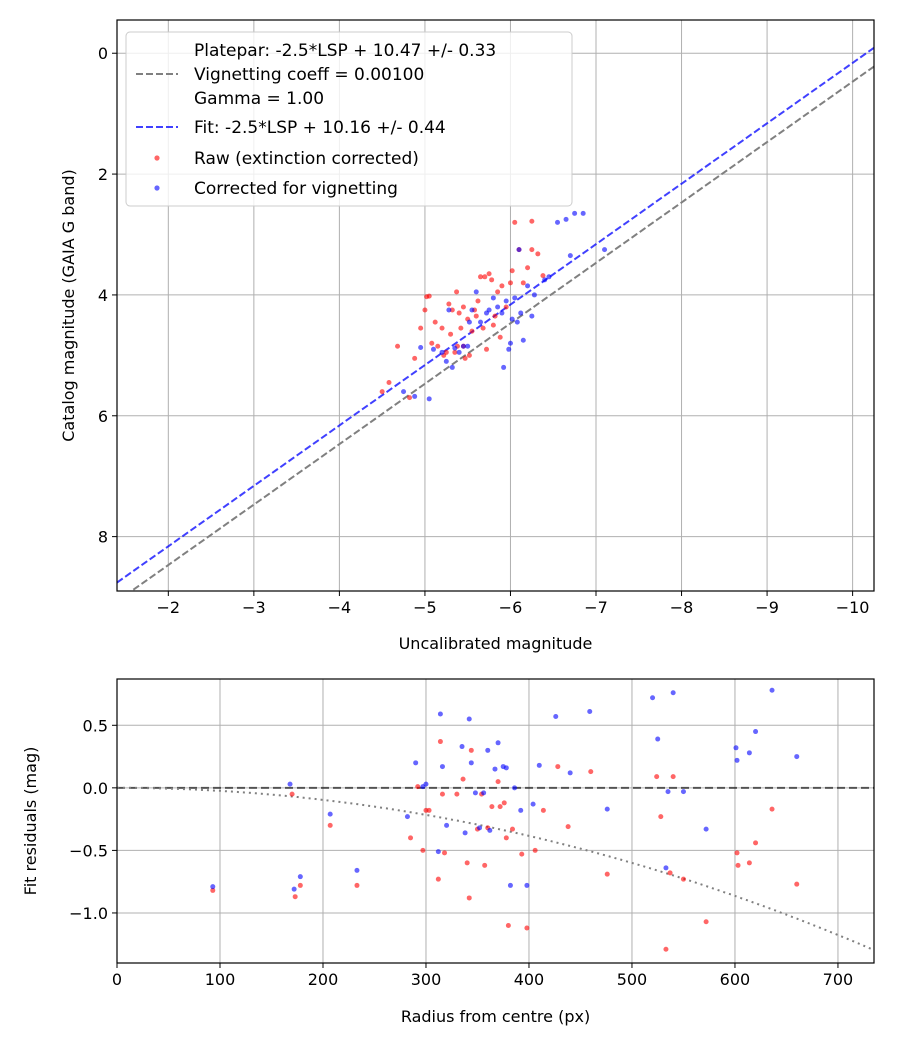  I want to click on y-tick-label: 8, so click(103, 537).